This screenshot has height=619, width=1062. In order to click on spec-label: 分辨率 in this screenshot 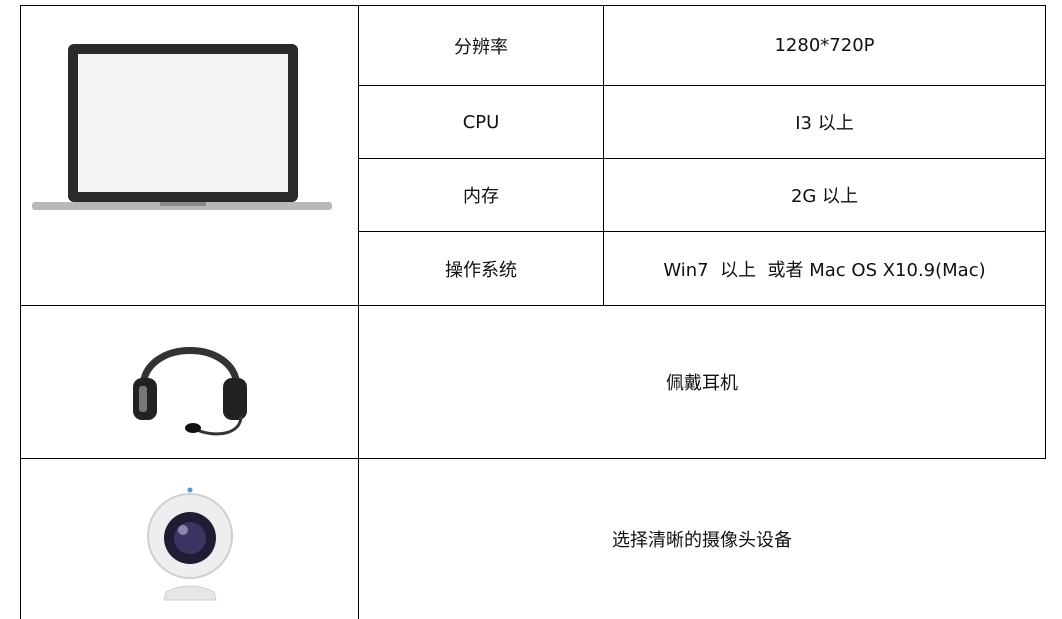, I will do `click(481, 47)`.